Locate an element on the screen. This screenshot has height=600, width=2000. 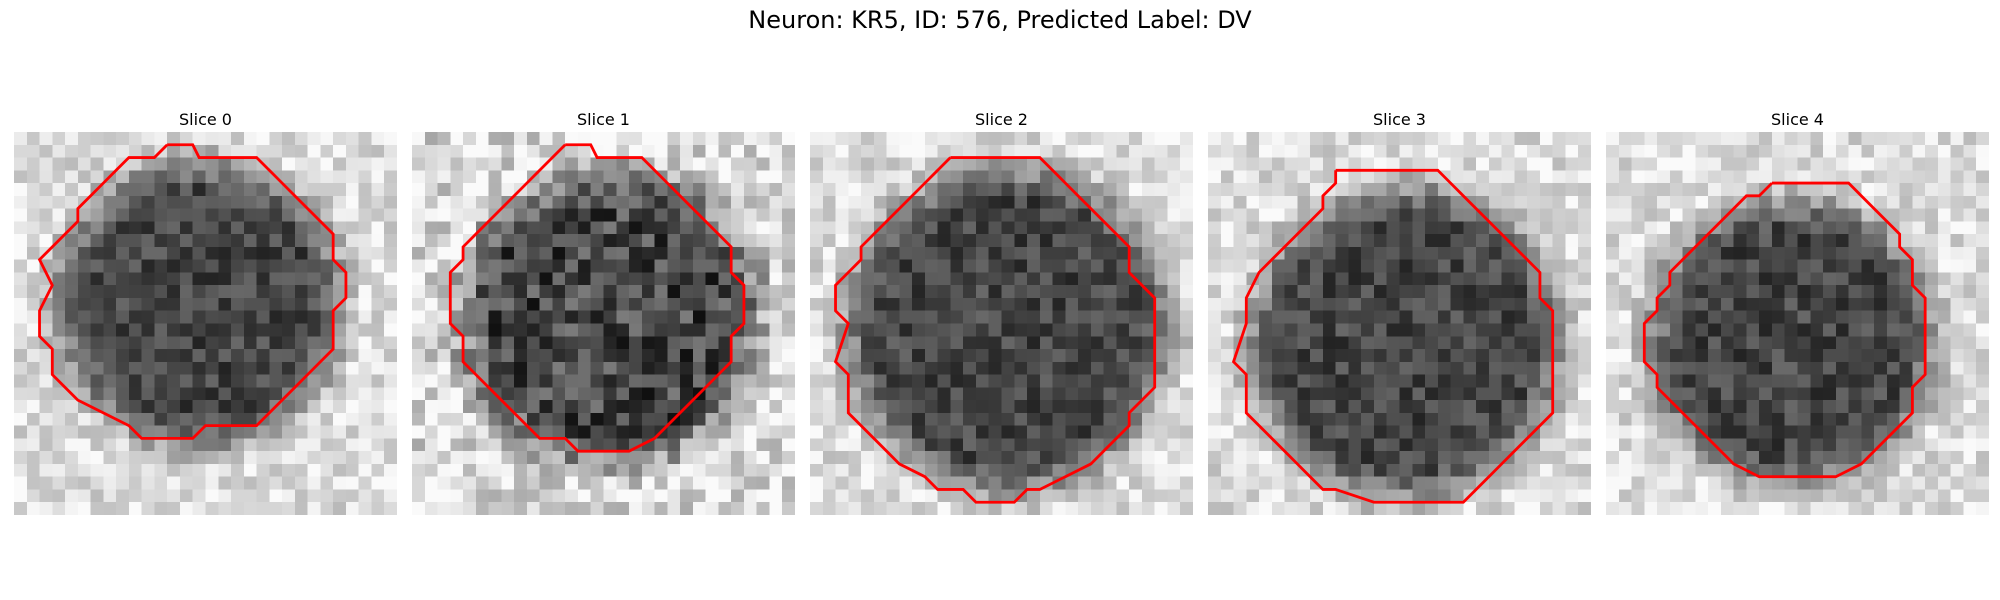
slice-title: Slice 1 is located at coordinates (603, 119).